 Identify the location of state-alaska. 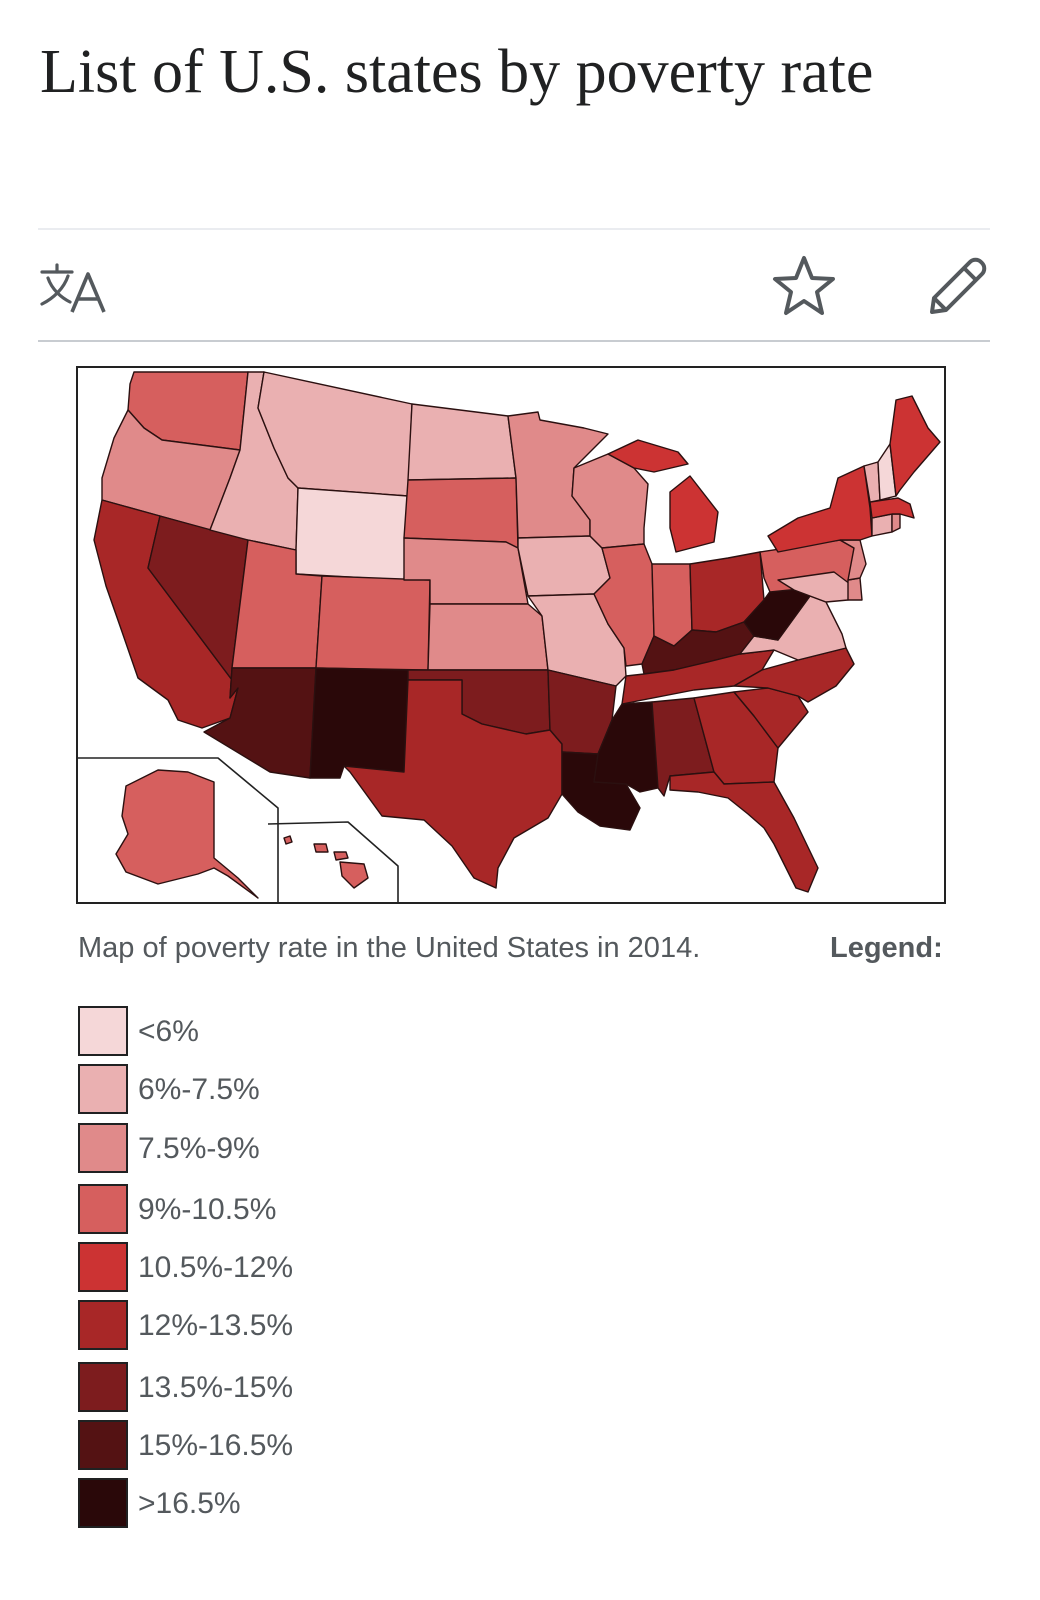
(187, 834).